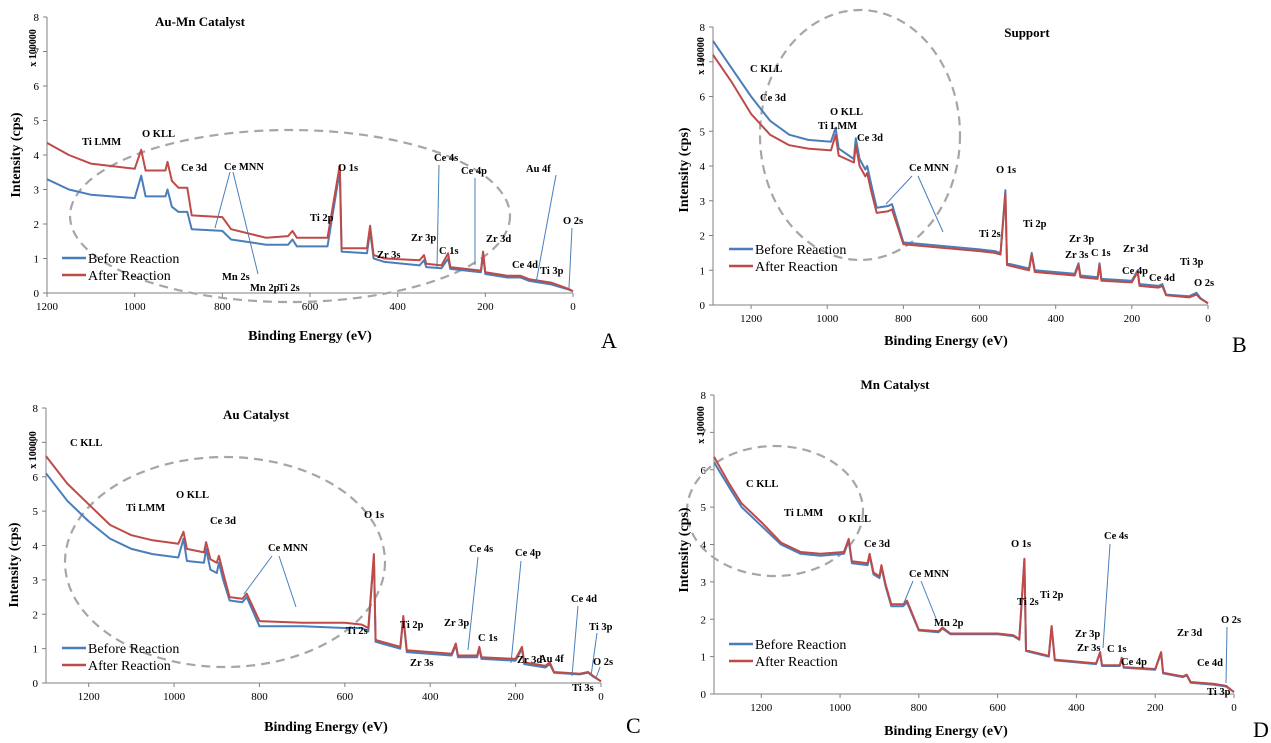  Describe the element at coordinates (1027, 32) in the screenshot. I see `chart-title: Support` at that location.